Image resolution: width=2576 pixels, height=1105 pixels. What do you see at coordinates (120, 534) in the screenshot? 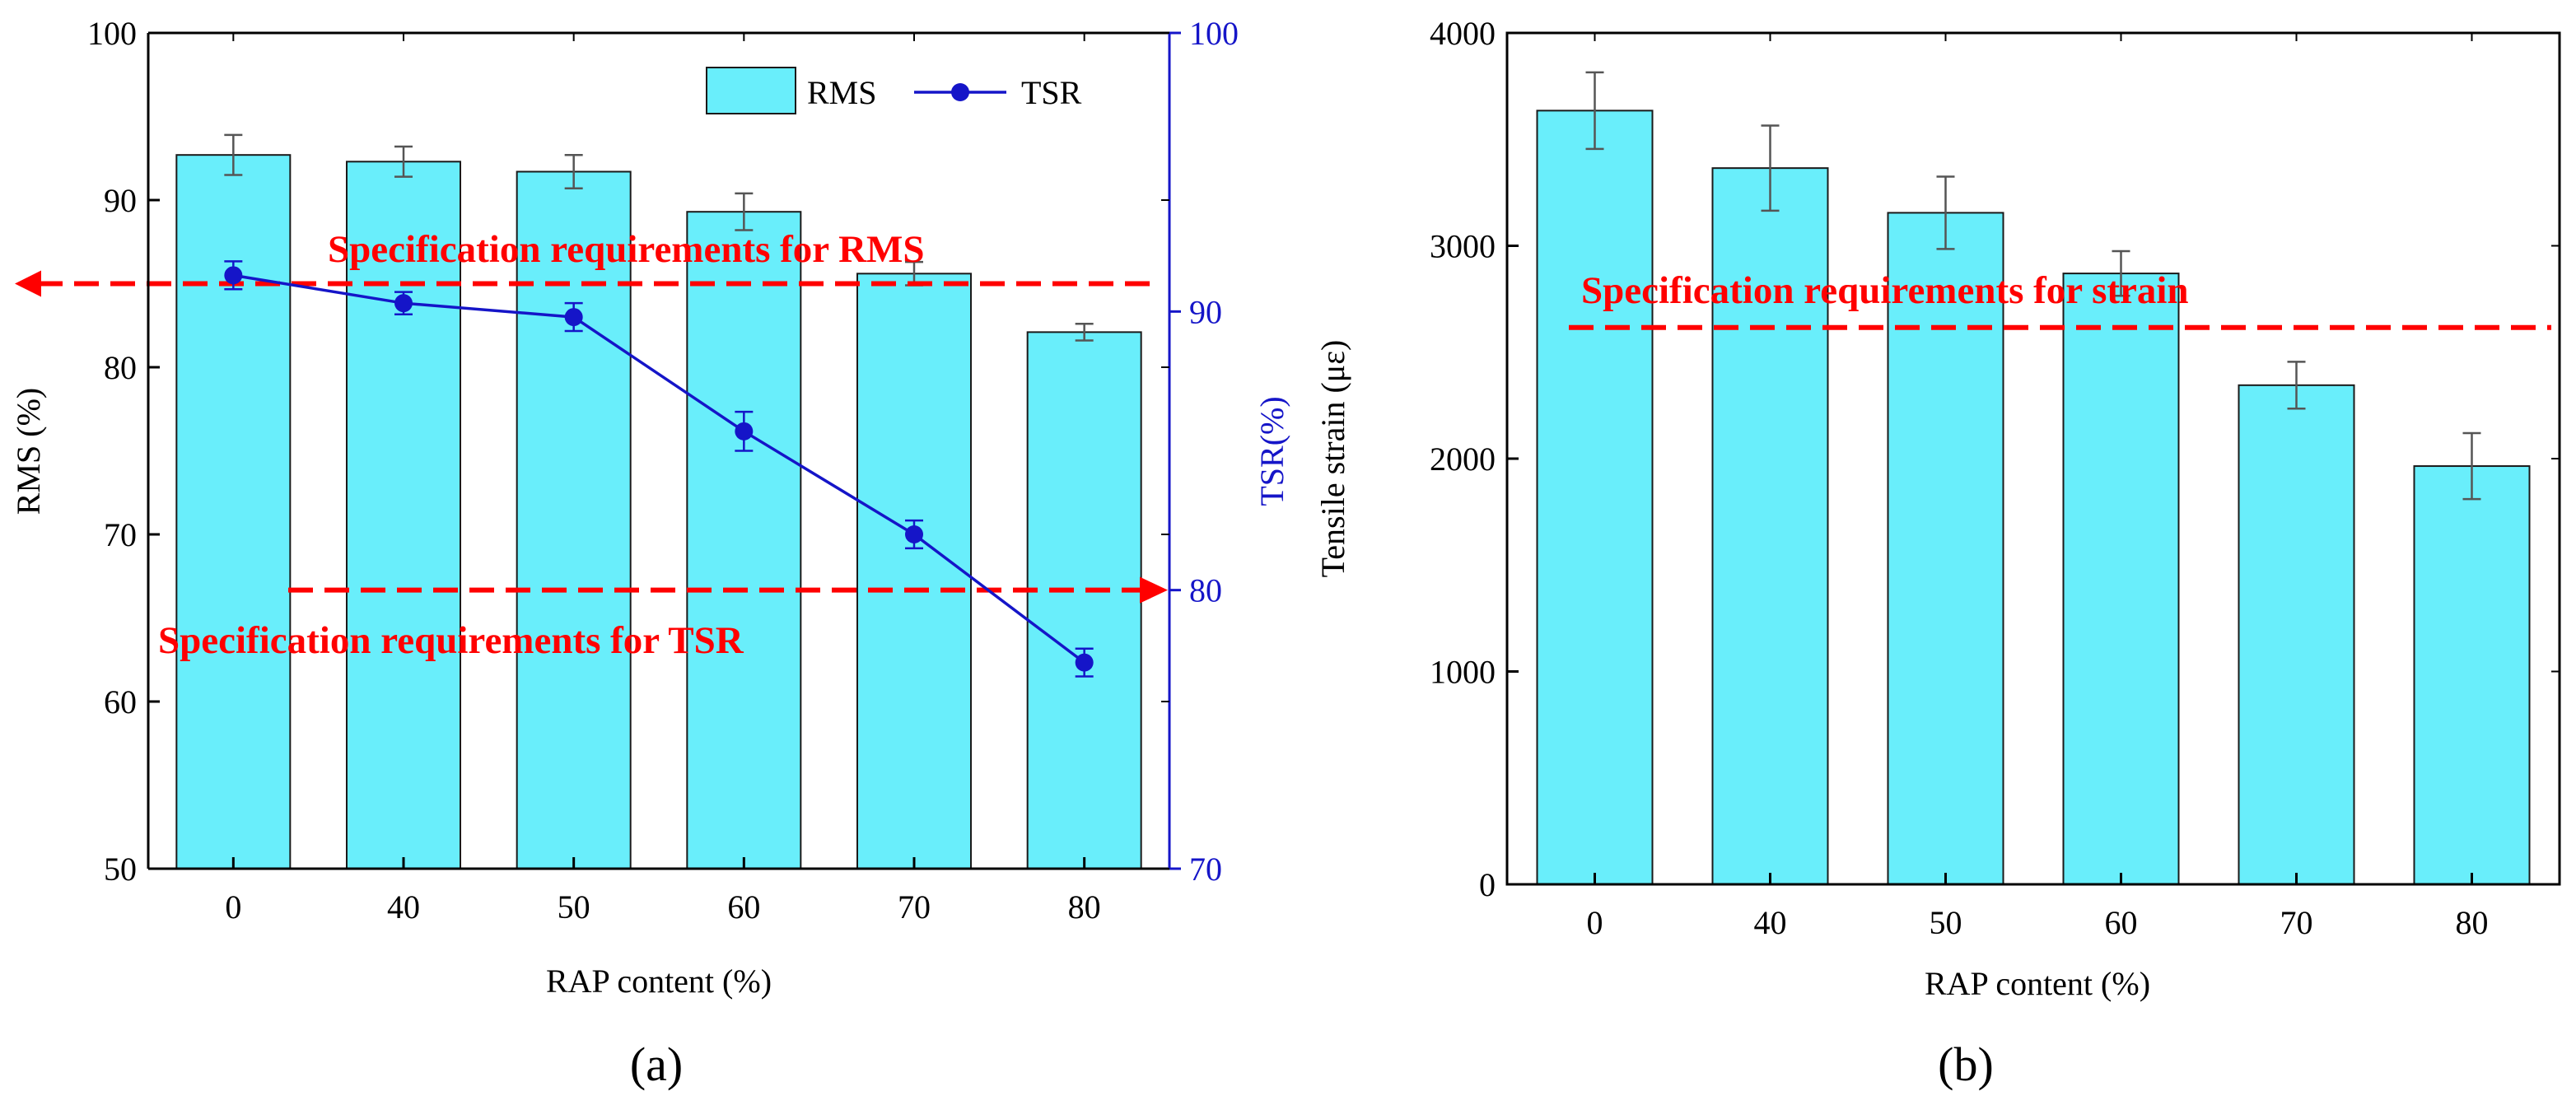
I see `left-y-tick-label: 70` at bounding box center [120, 534].